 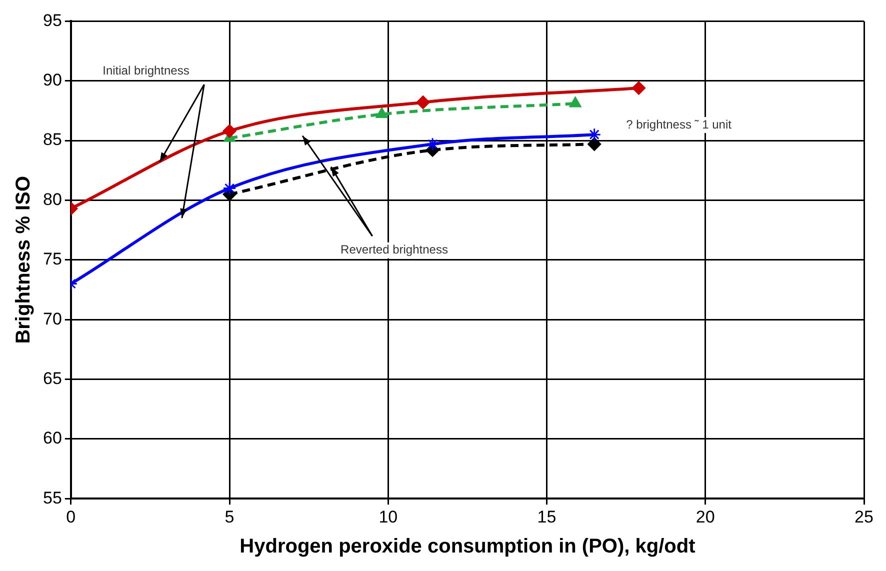 What do you see at coordinates (229, 516) in the screenshot?
I see `x-tick-label: 5` at bounding box center [229, 516].